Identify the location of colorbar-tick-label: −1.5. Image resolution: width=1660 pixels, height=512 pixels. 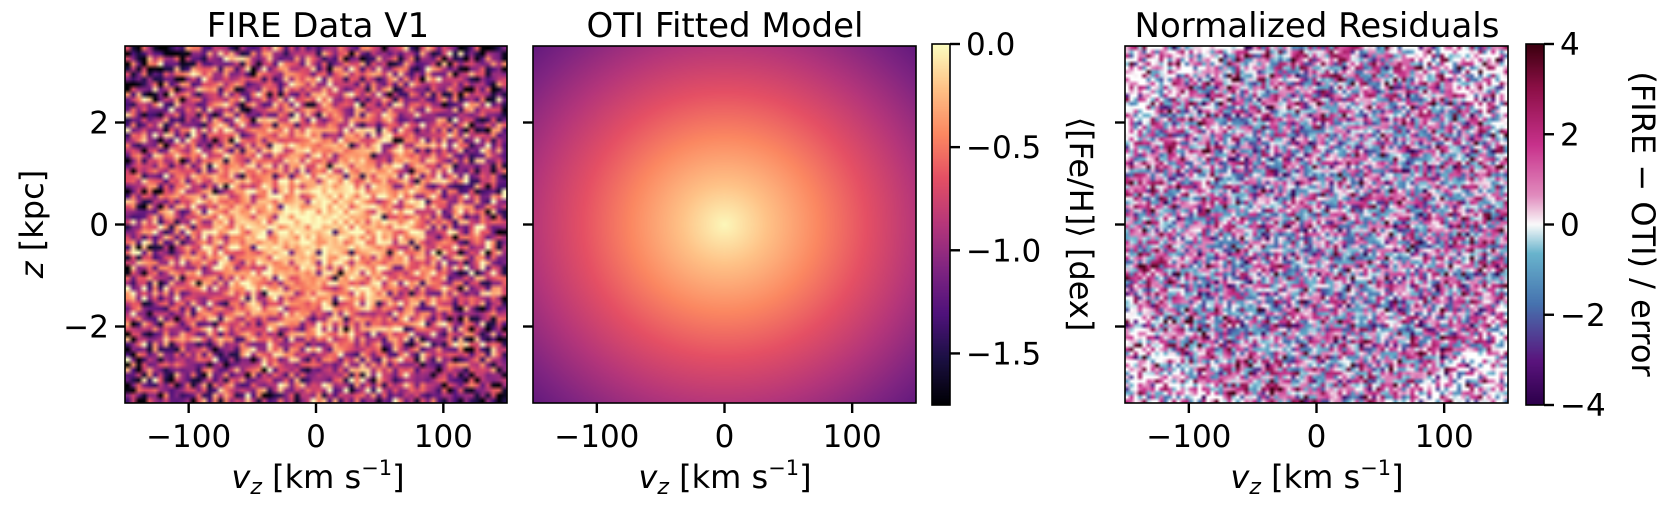
(1003, 354).